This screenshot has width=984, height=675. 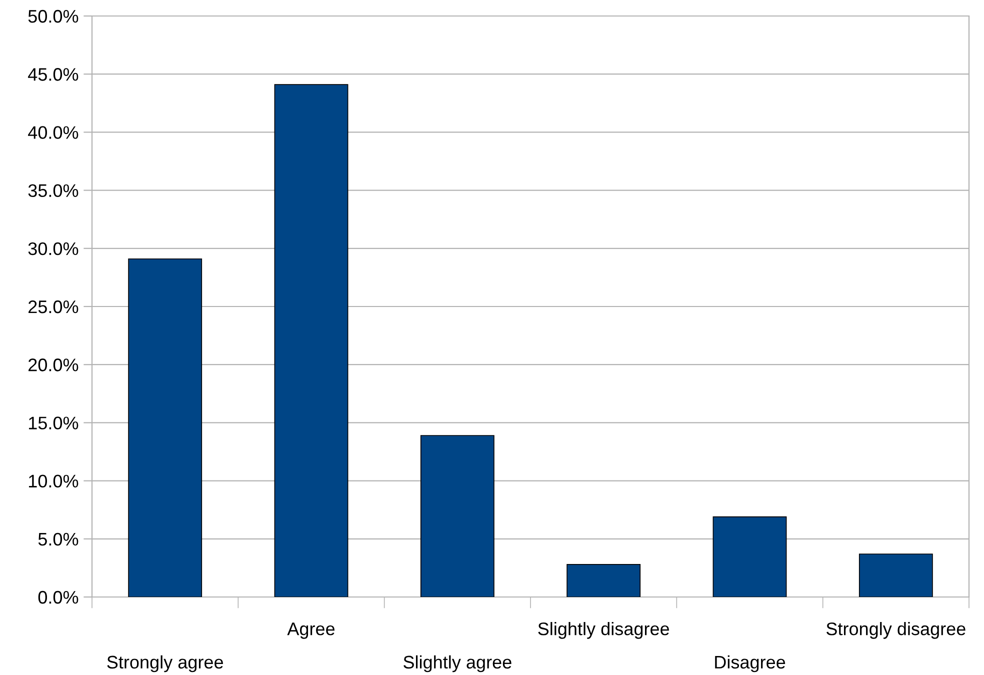 I want to click on x-tick-label: Strongly agree, so click(x=165, y=663).